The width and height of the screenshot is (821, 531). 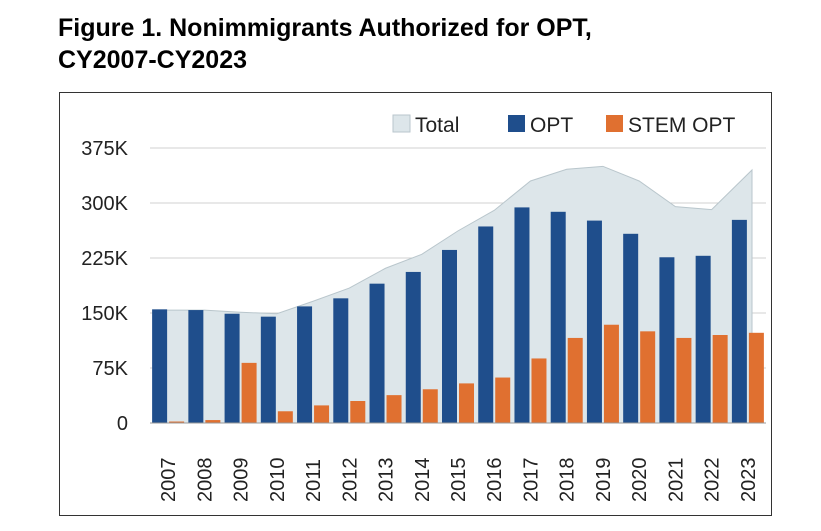 What do you see at coordinates (314, 480) in the screenshot?
I see `x-tick-label: 2011` at bounding box center [314, 480].